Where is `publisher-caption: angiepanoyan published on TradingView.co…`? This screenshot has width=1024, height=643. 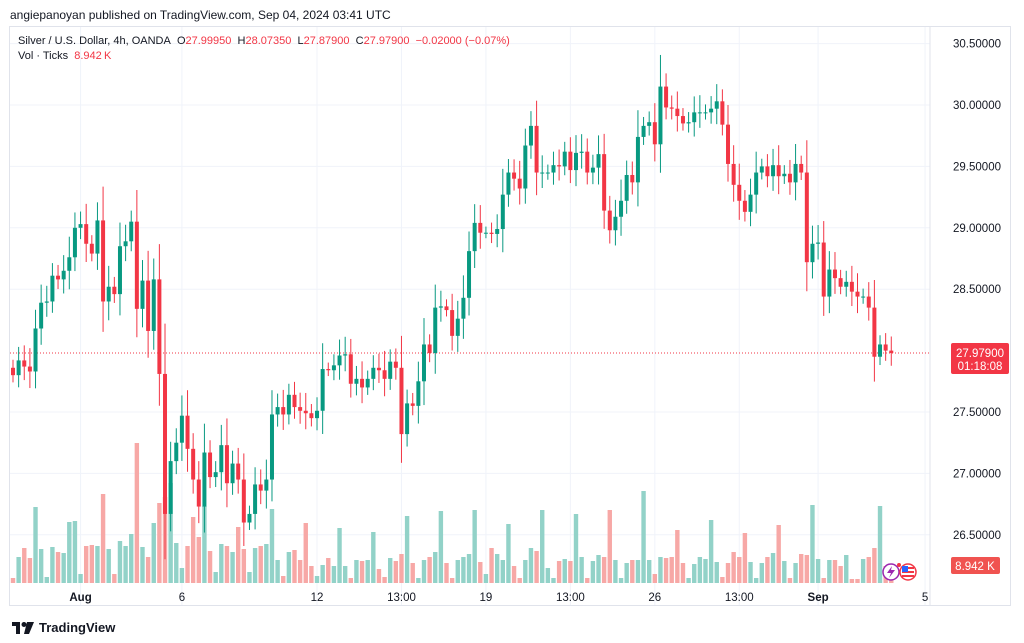 publisher-caption: angiepanoyan published on TradingView.co… is located at coordinates (200, 15).